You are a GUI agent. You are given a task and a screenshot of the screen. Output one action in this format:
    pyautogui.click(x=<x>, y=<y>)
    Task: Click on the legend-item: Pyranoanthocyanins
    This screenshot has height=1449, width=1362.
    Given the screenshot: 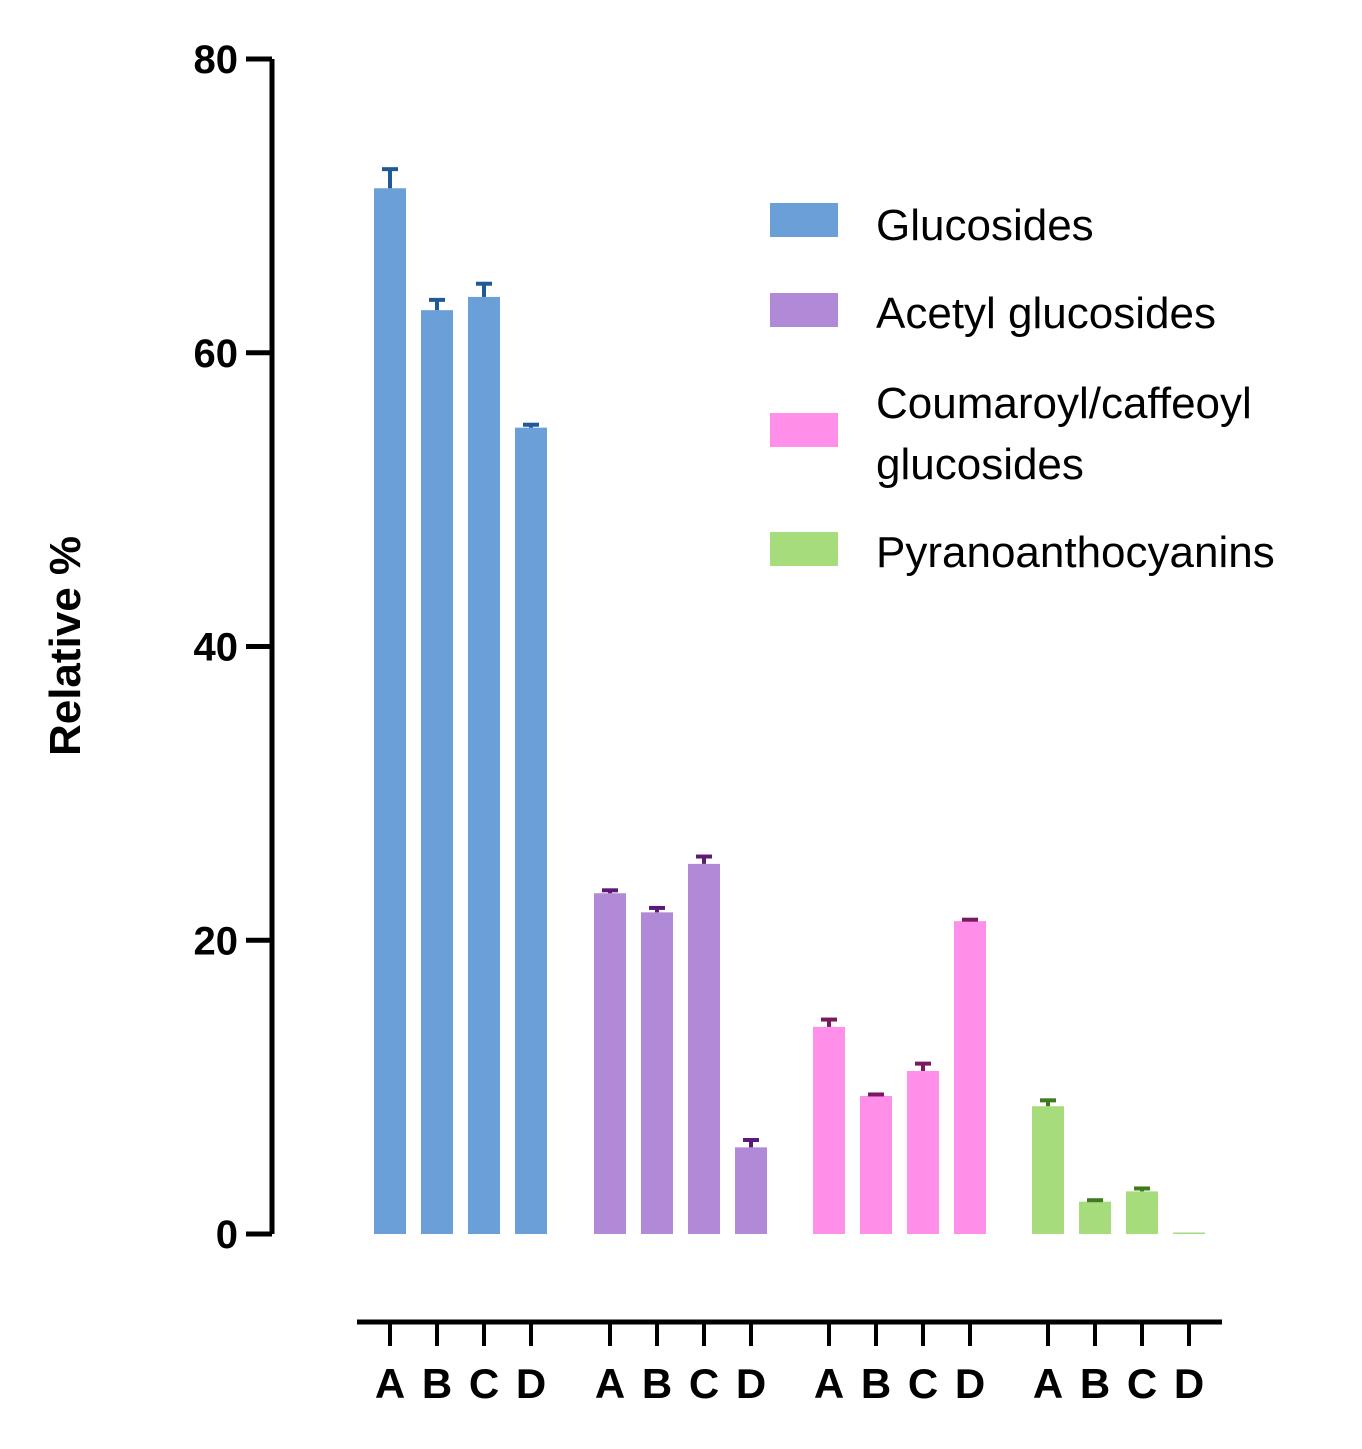 What is the action you would take?
    pyautogui.click(x=1022, y=552)
    